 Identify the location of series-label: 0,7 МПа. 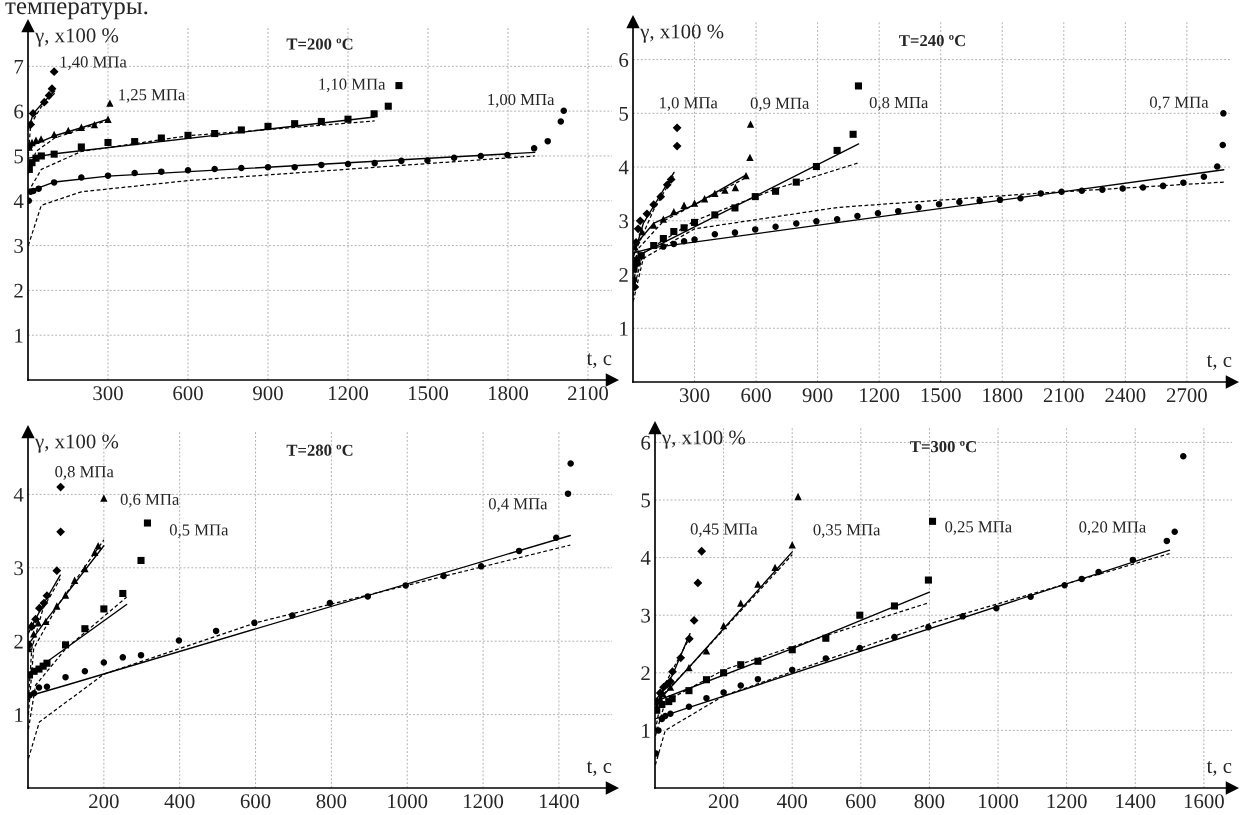
(1179, 103).